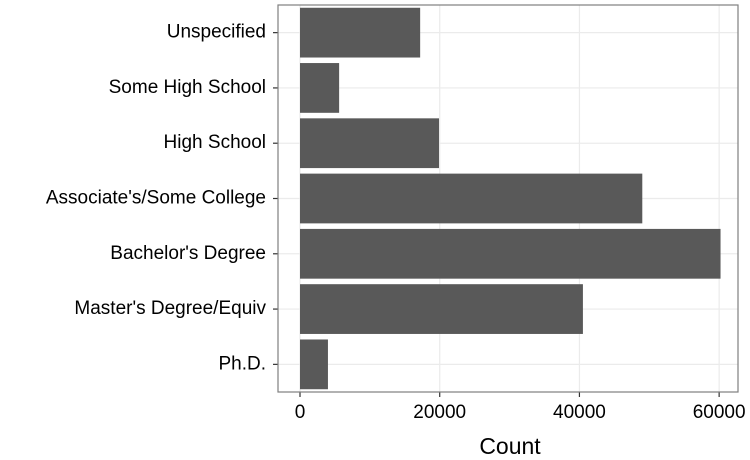 The width and height of the screenshot is (750, 460). What do you see at coordinates (579, 412) in the screenshot?
I see `x-tick-label: 40000` at bounding box center [579, 412].